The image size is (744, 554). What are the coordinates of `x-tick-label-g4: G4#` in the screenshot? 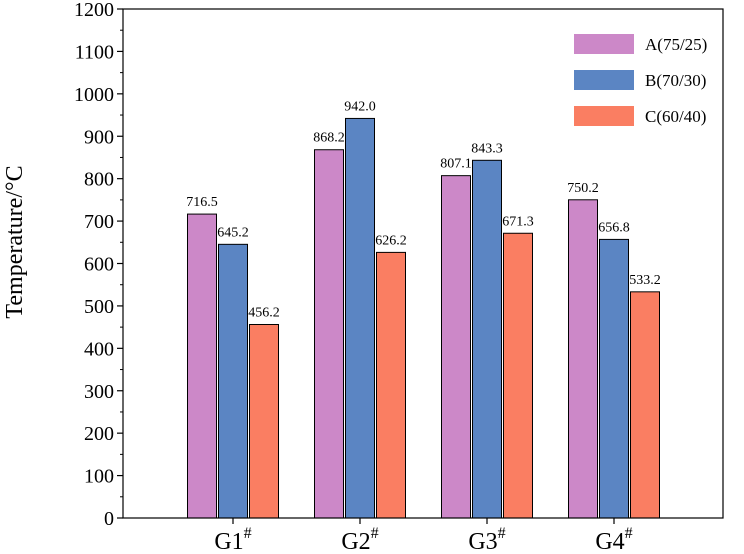 It's located at (613, 539).